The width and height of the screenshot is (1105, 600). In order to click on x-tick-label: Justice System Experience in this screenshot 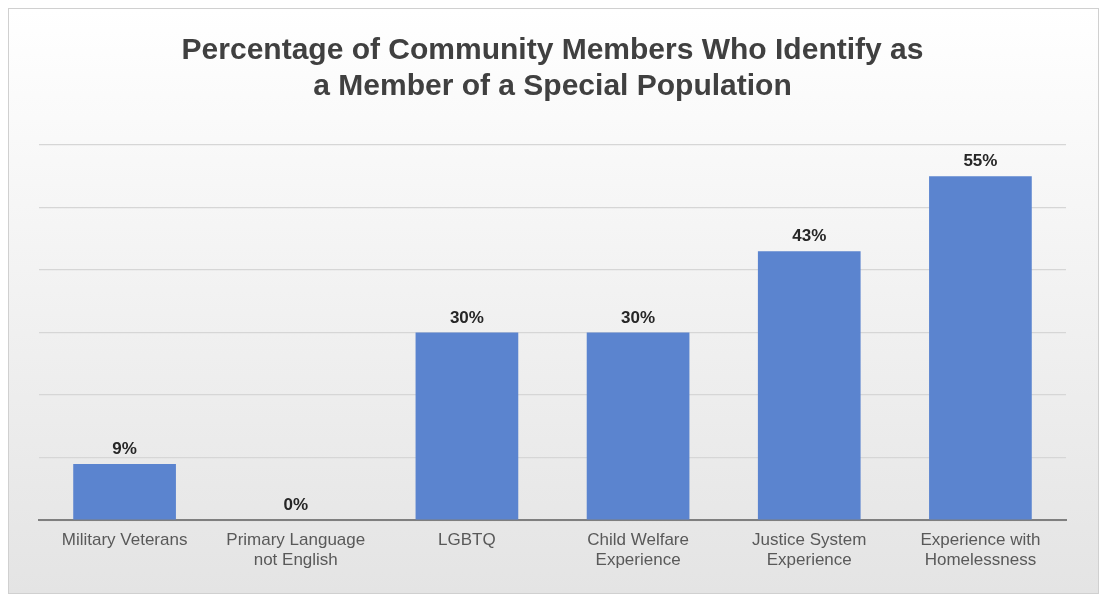, I will do `click(809, 550)`.